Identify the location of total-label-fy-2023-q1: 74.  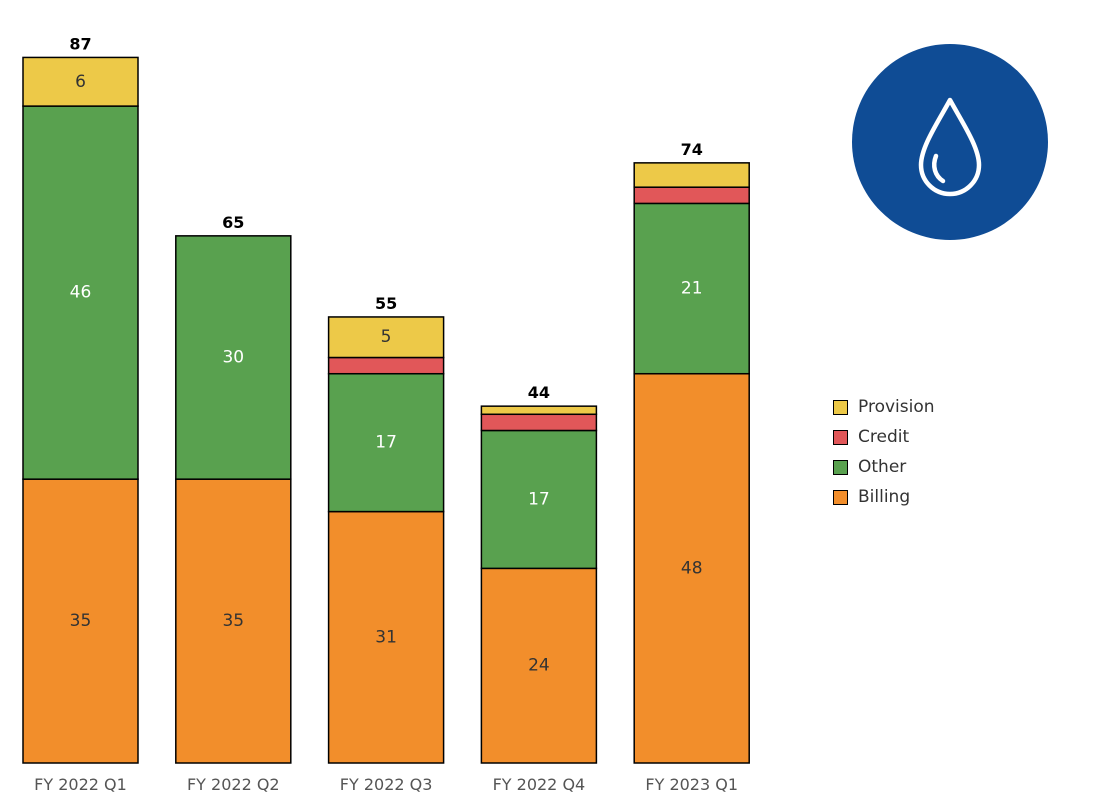
(692, 149).